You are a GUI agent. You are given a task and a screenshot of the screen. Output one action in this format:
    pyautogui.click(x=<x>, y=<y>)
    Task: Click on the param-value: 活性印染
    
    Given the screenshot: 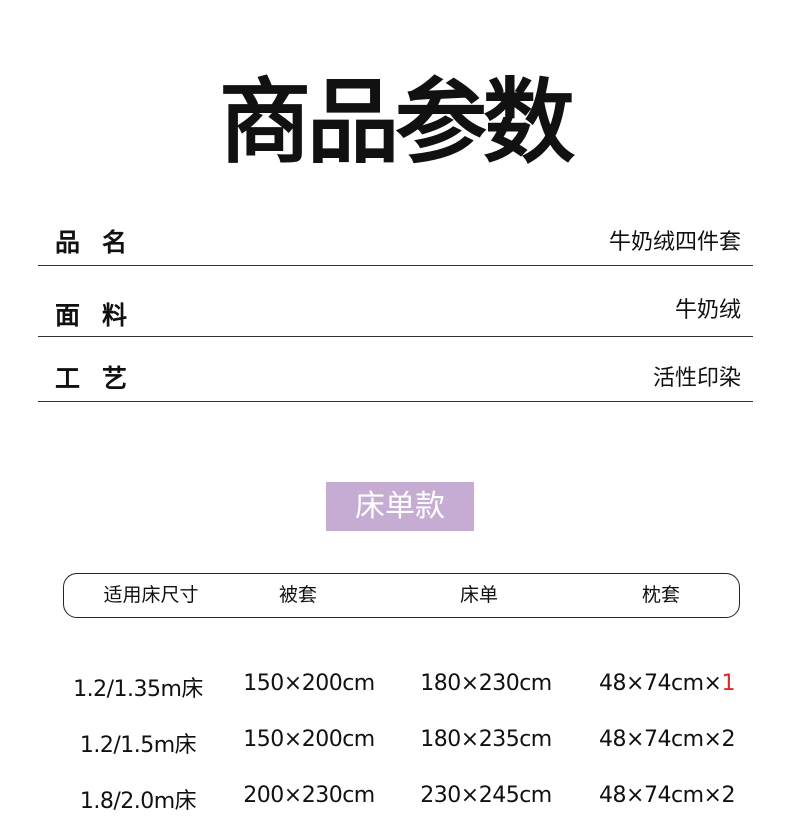 What is the action you would take?
    pyautogui.click(x=696, y=378)
    